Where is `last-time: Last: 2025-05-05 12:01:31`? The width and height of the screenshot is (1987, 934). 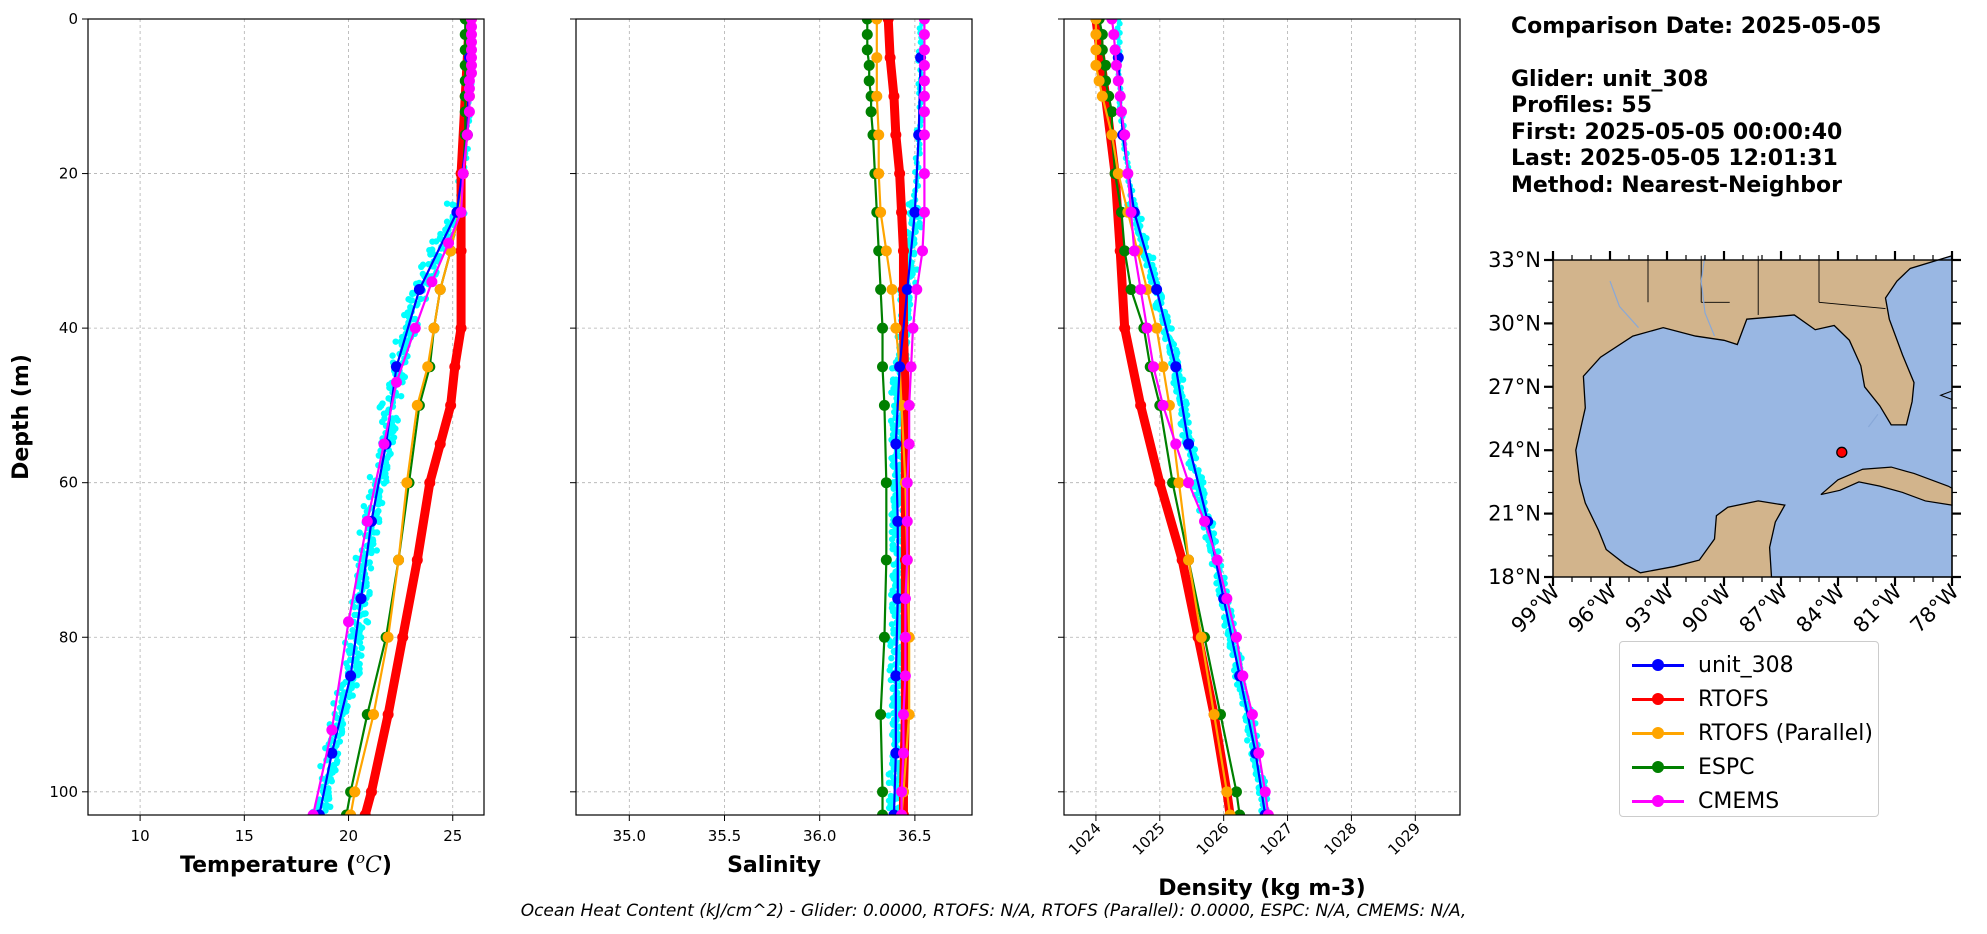
last-time: Last: 2025-05-05 12:01:31 is located at coordinates (1674, 158).